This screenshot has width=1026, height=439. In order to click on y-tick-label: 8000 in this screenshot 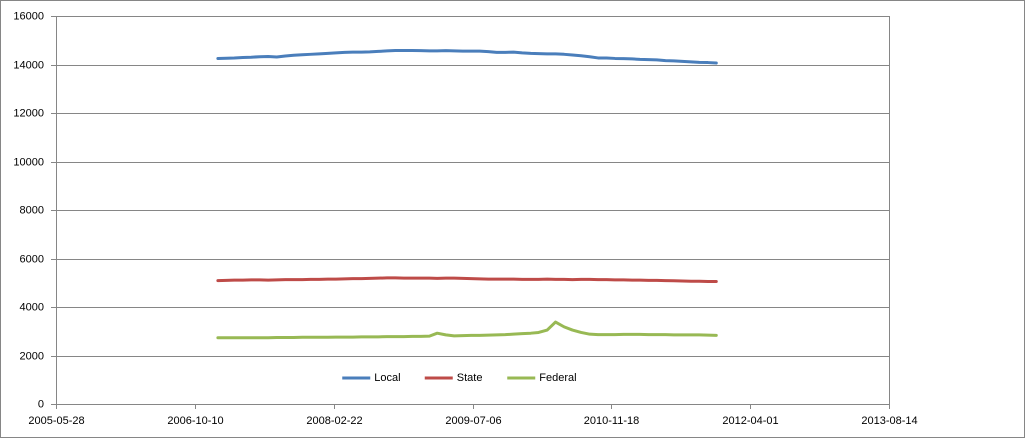, I will do `click(32, 210)`.